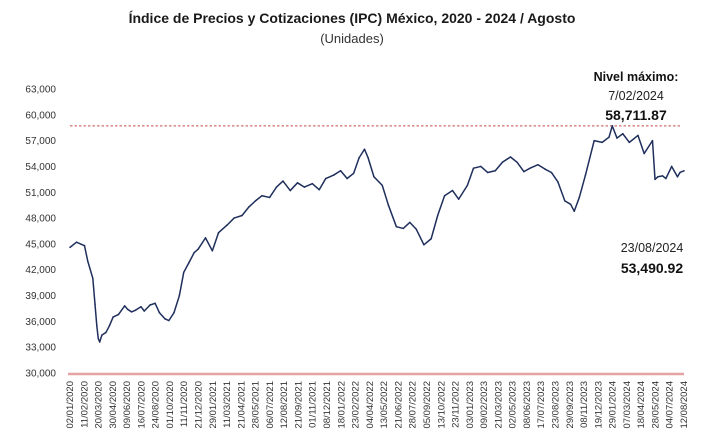 The width and height of the screenshot is (704, 440). I want to click on x-tick-label: 19/12/2023, so click(598, 405).